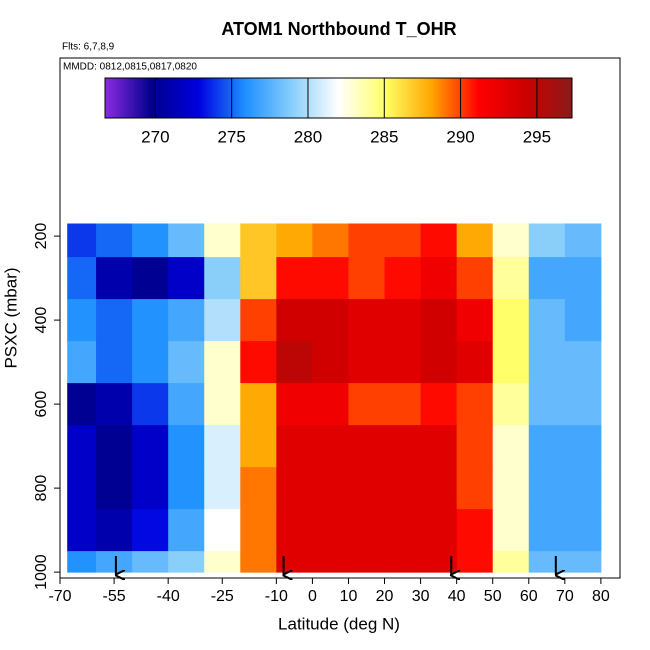  Describe the element at coordinates (312, 596) in the screenshot. I see `x-tick-label: 0` at that location.